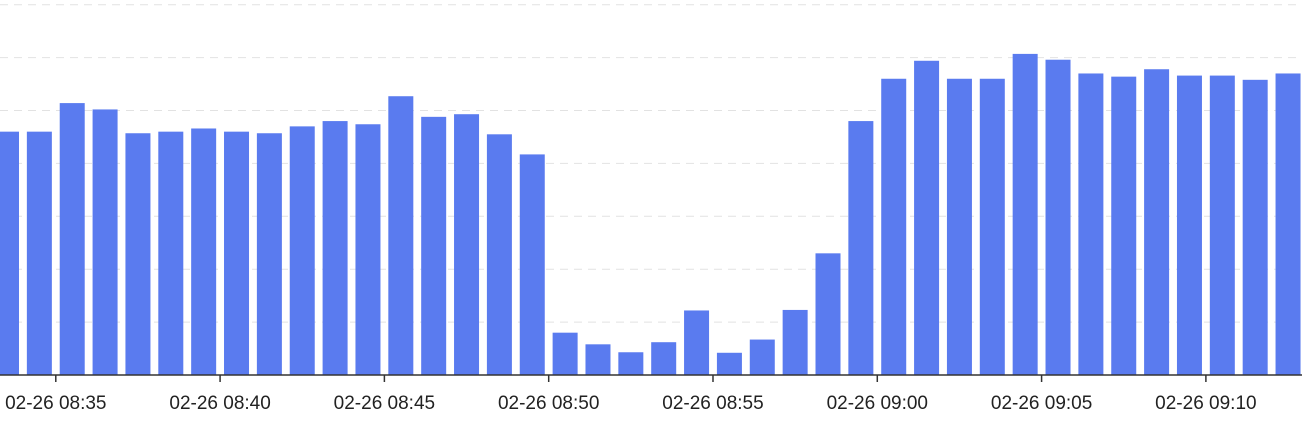  What do you see at coordinates (1124, 226) in the screenshot?
I see `bar-09:07` at bounding box center [1124, 226].